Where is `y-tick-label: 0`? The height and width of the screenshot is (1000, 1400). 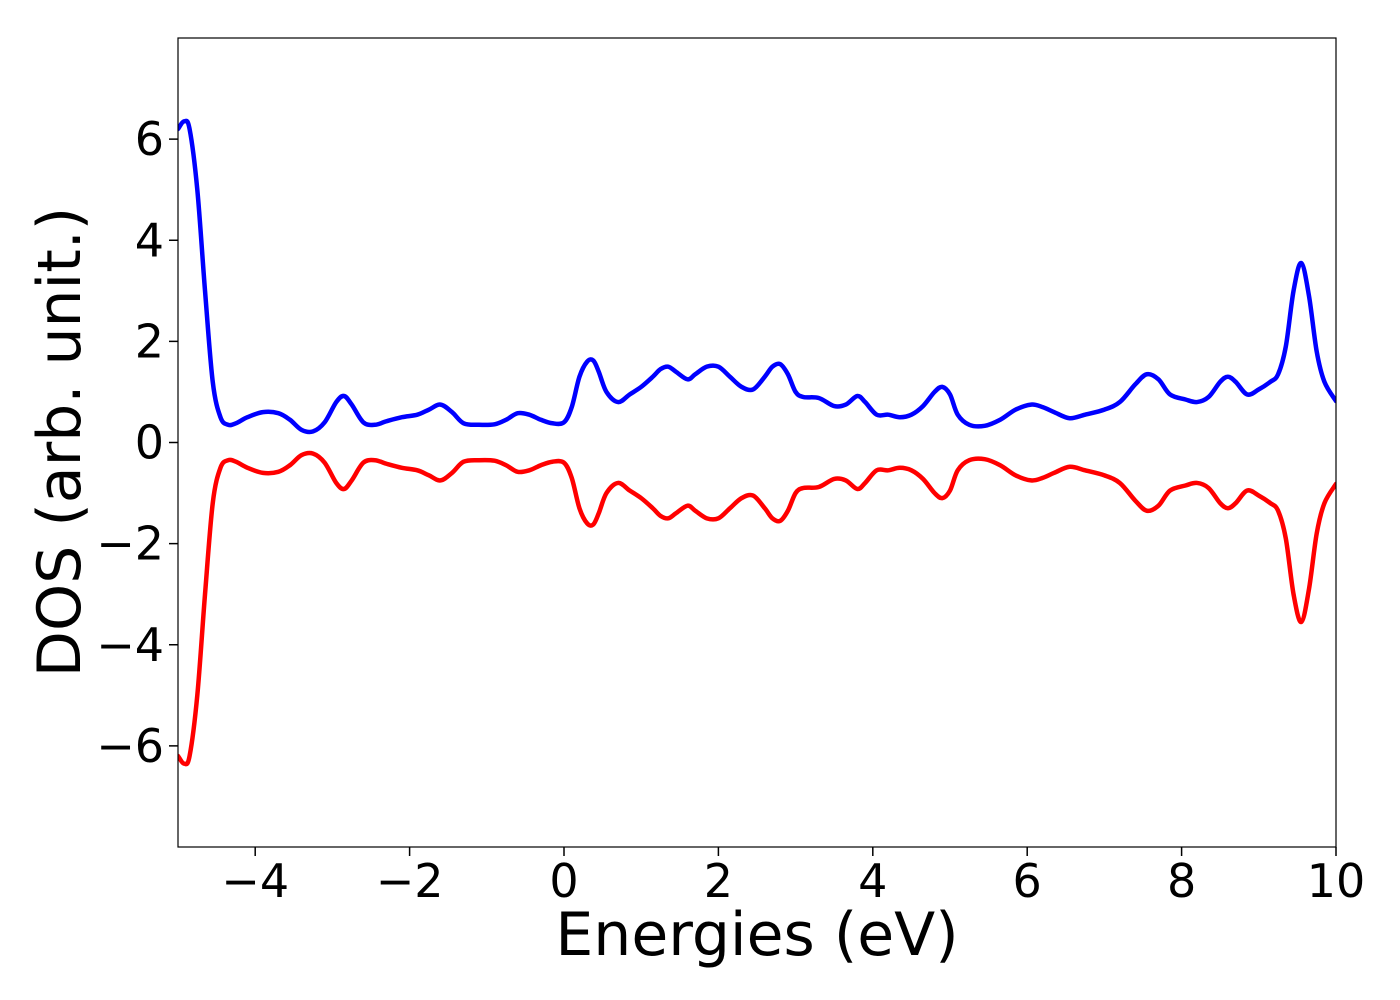
y-tick-label: 0 is located at coordinates (149, 443).